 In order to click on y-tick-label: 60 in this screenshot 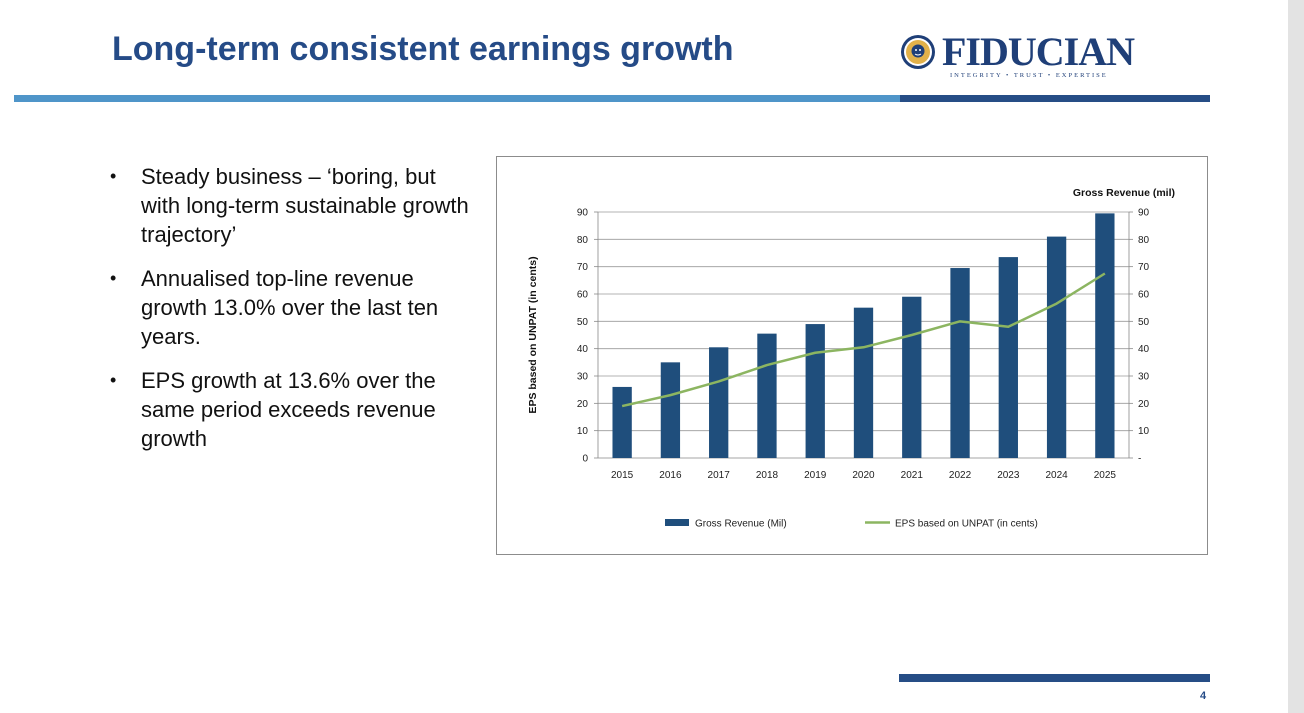, I will do `click(583, 295)`.